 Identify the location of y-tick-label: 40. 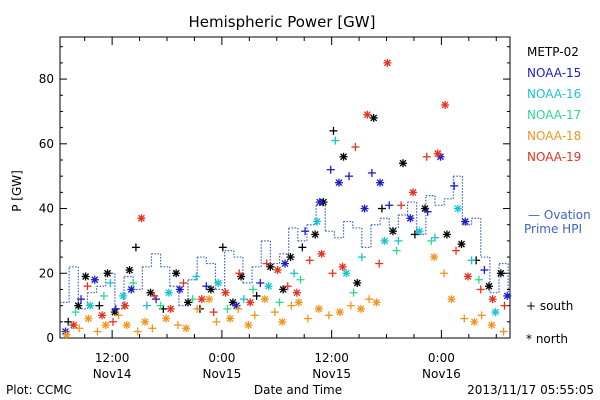
(46, 209).